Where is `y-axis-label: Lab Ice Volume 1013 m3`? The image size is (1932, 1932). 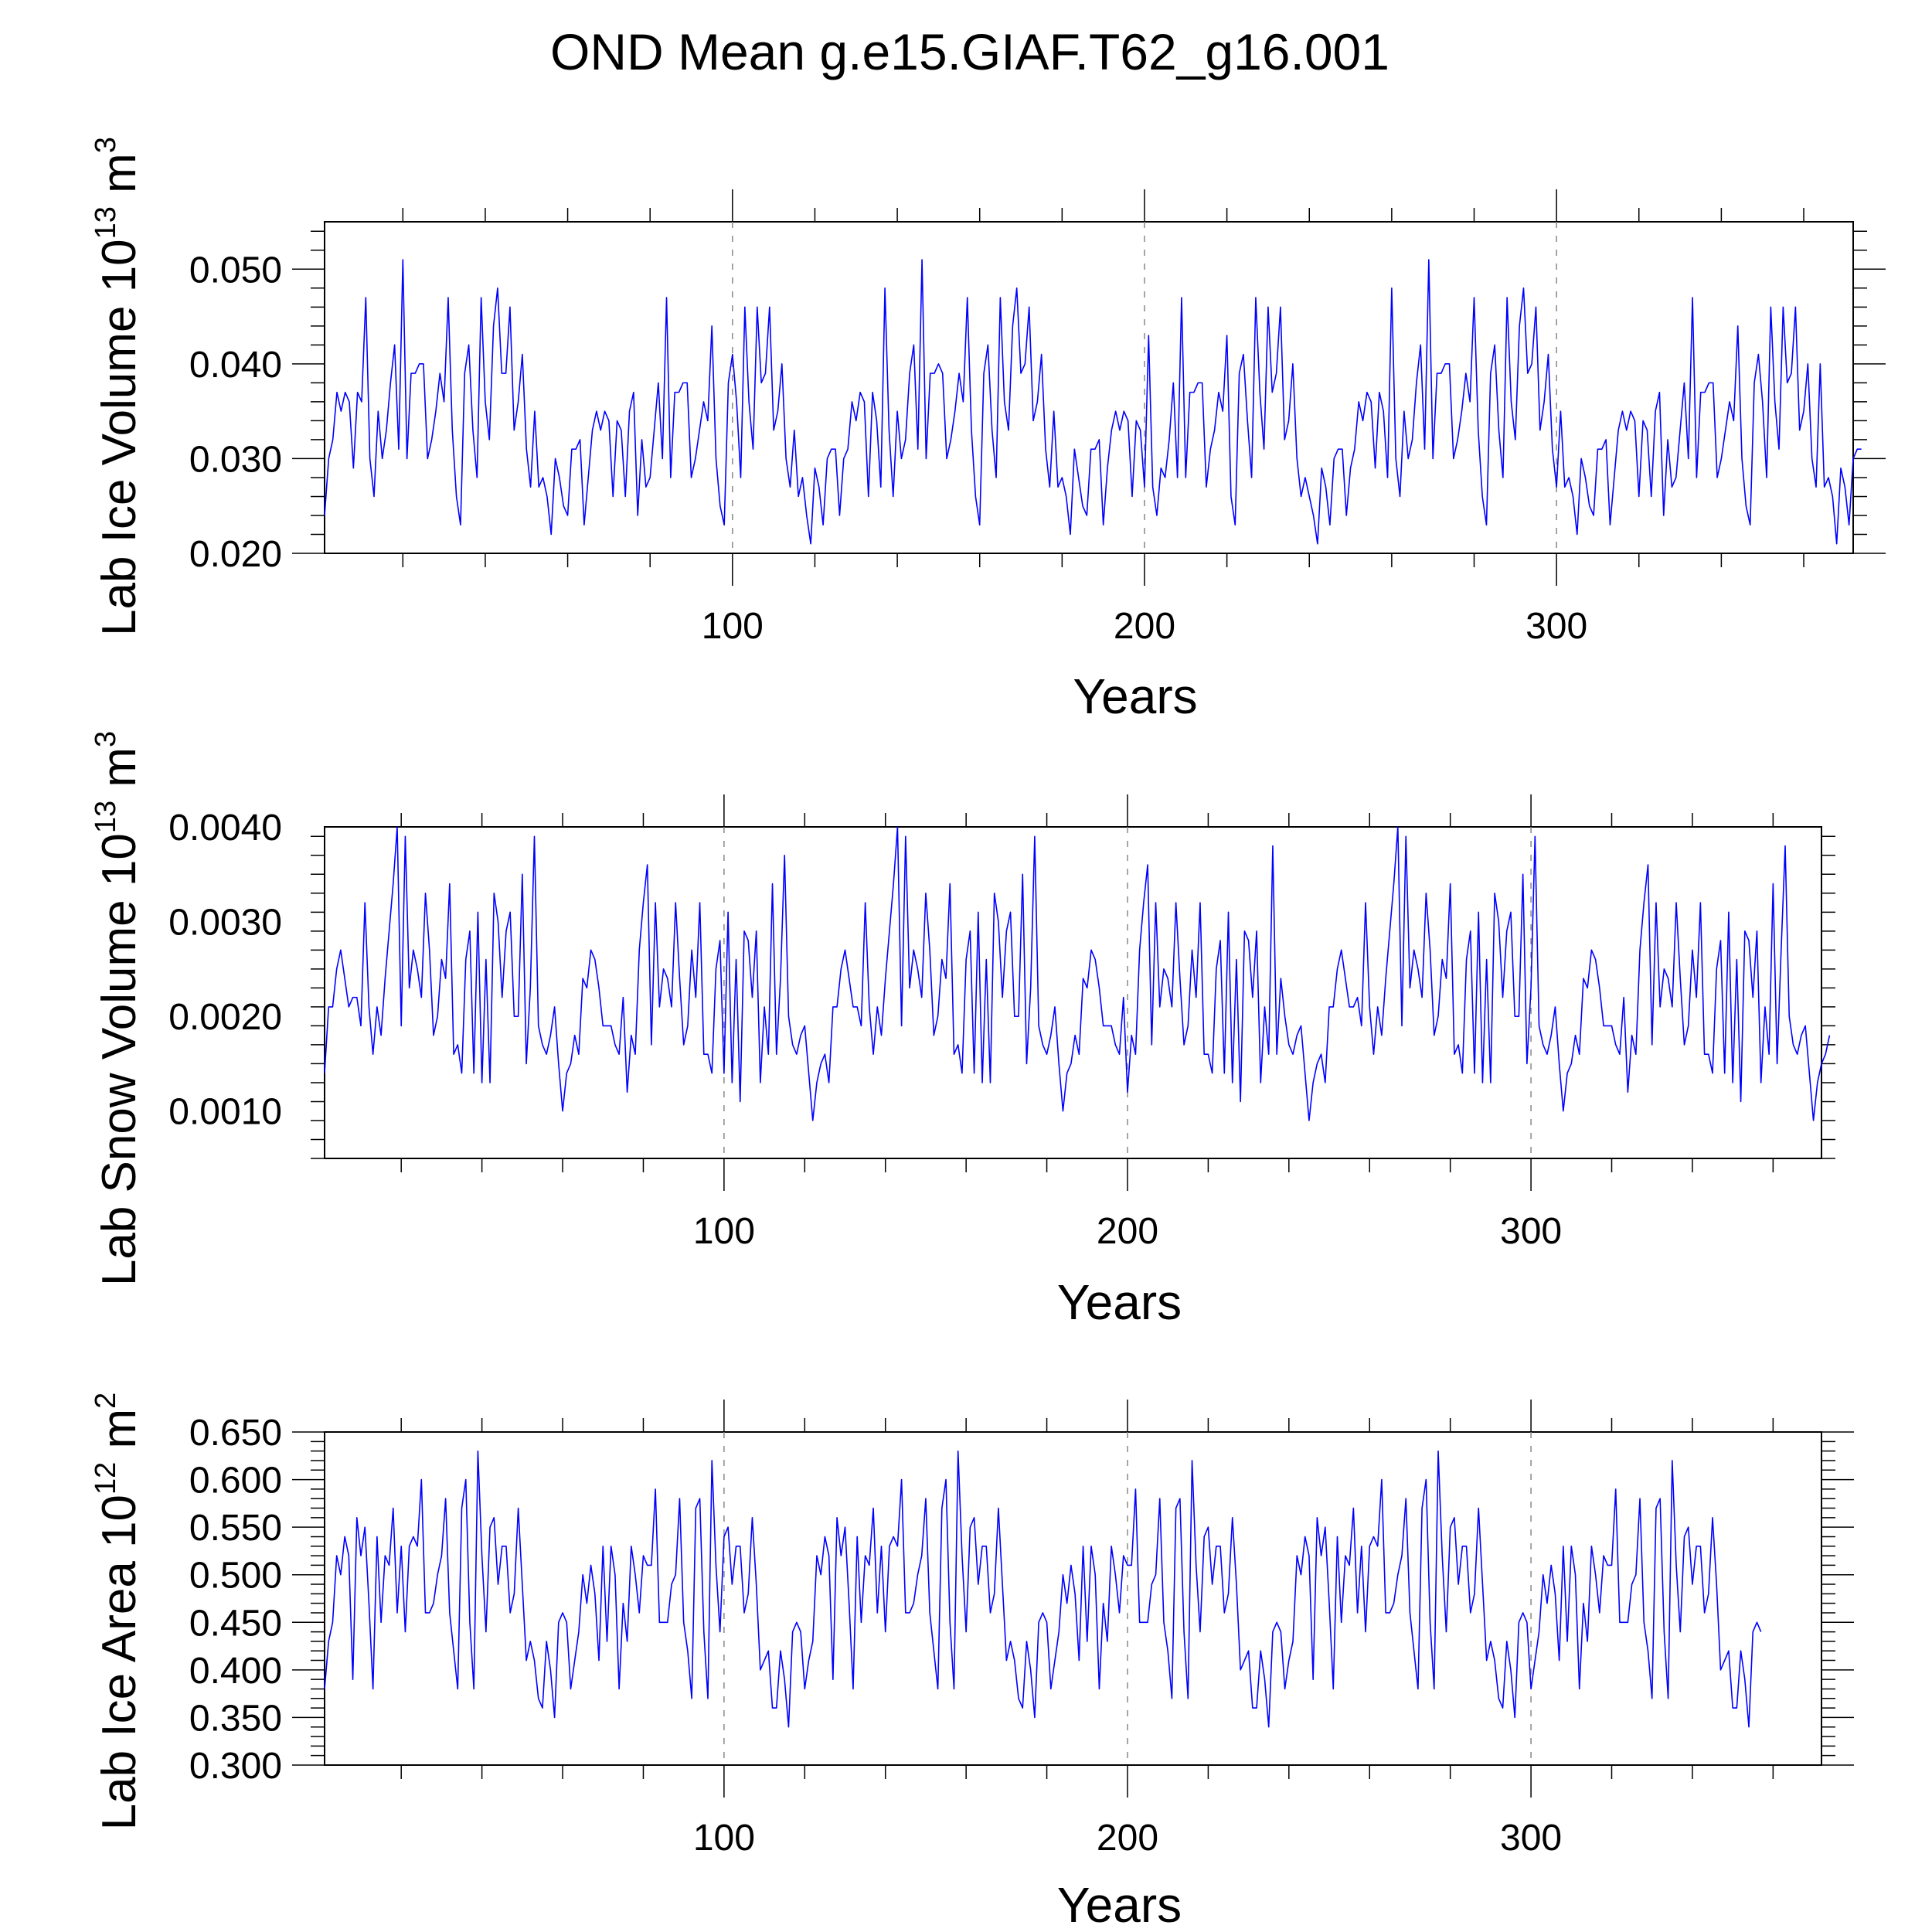 y-axis-label: Lab Ice Volume 1013 m3 is located at coordinates (118, 387).